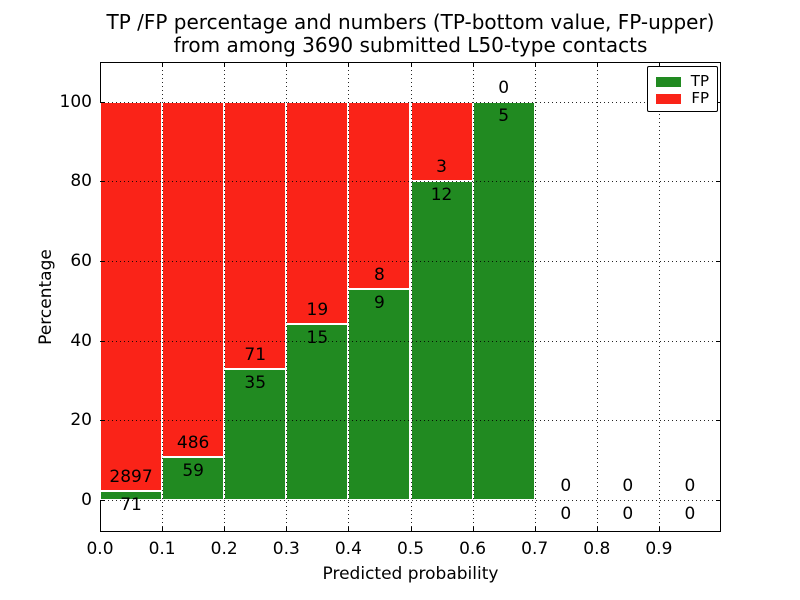 This screenshot has height=600, width=800. What do you see at coordinates (75, 101) in the screenshot?
I see `y-tick-label: 100` at bounding box center [75, 101].